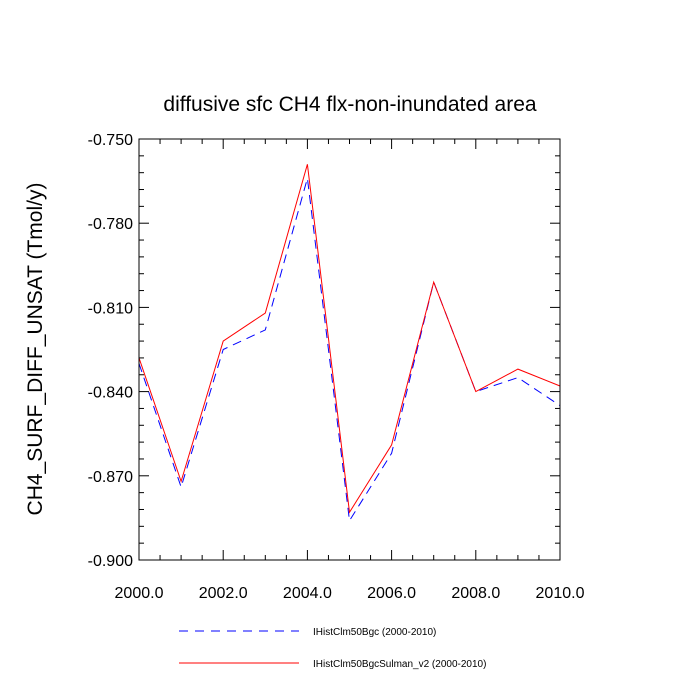 The height and width of the screenshot is (700, 700). I want to click on x-tick-label: 2010.0, so click(560, 593).